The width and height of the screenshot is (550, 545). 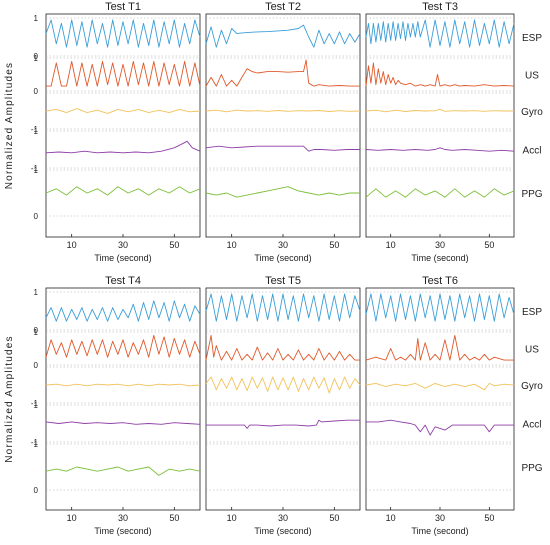 I want to click on panel-test-t6: Test T6 10 30 50 Time (second), so click(x=440, y=405).